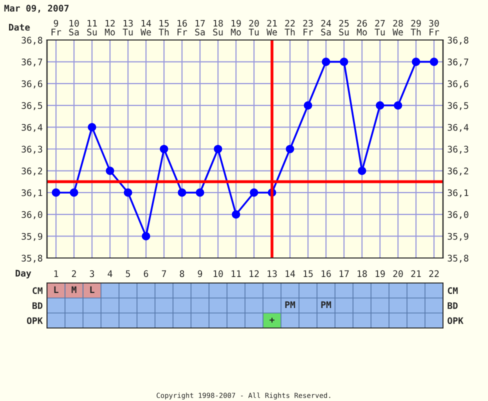  I want to click on x-tick-label: 14, so click(291, 273).